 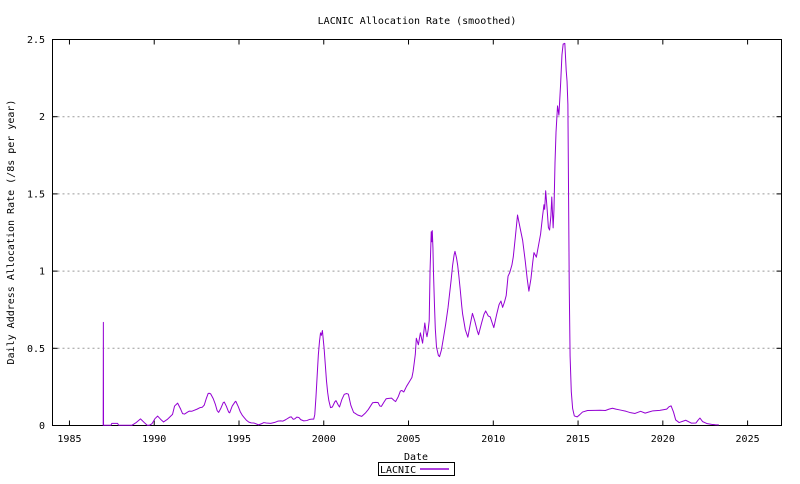 What do you see at coordinates (36, 349) in the screenshot?
I see `y-tick-label-0.5: 0.5` at bounding box center [36, 349].